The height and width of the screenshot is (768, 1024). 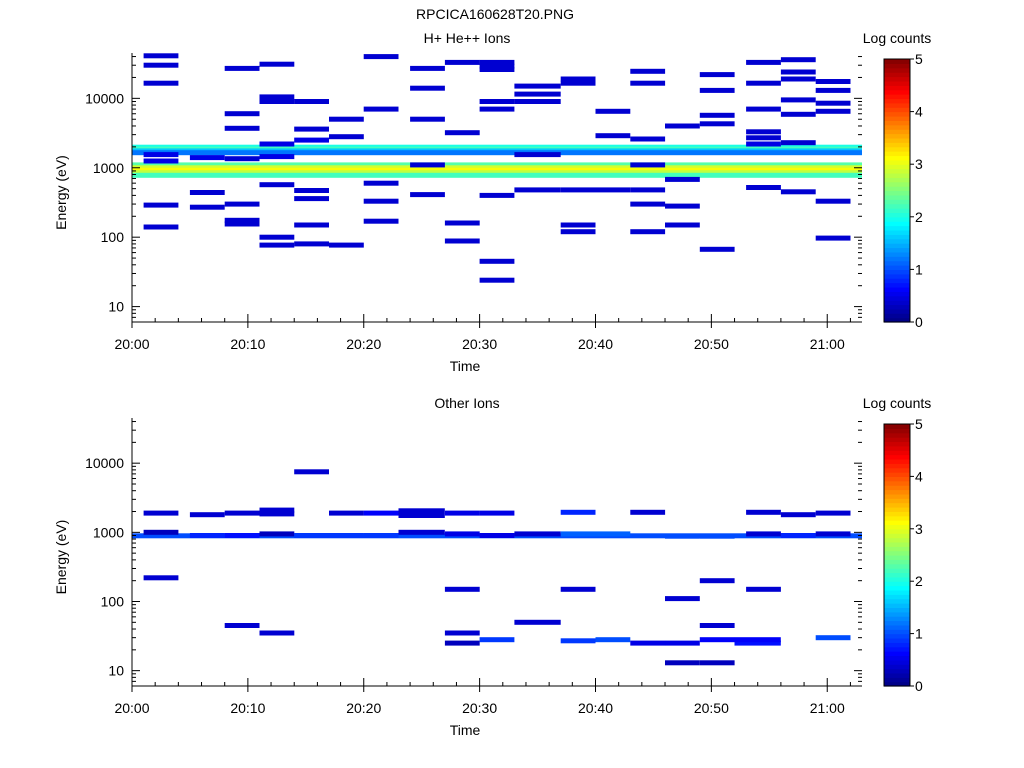 What do you see at coordinates (827, 708) in the screenshot?
I see `x-tick-label: 21:00` at bounding box center [827, 708].